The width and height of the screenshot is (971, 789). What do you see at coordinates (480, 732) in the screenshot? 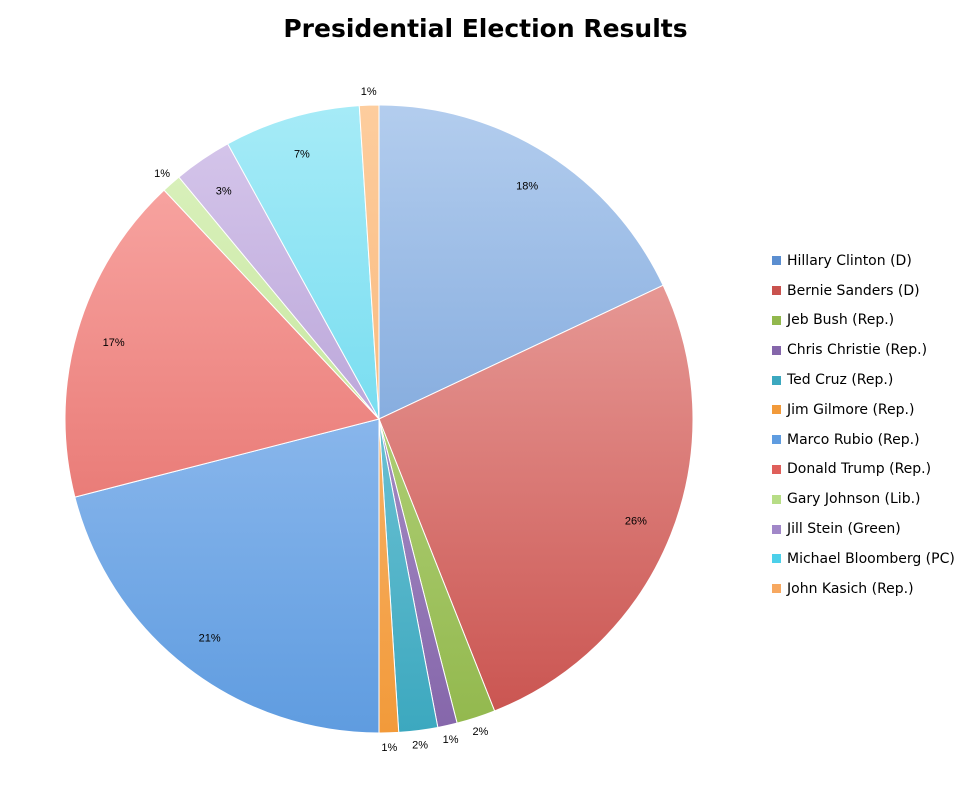
I see `pie-label-jeb-bush-rep: 2%` at bounding box center [480, 732].